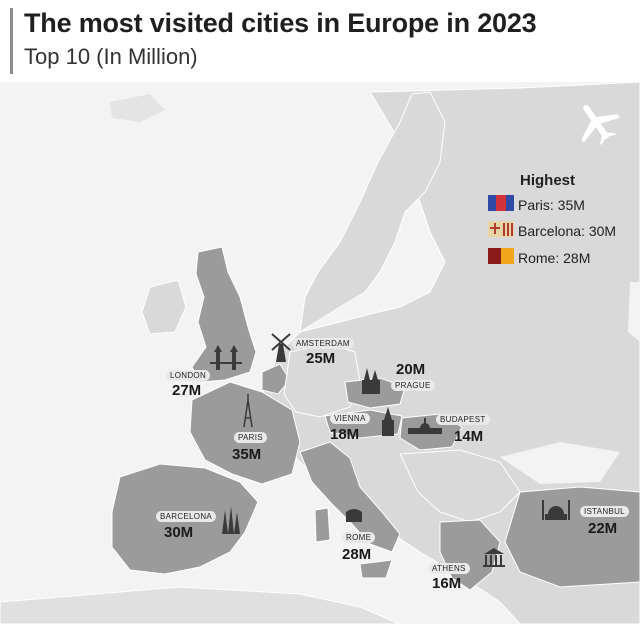 This screenshot has height=624, width=640. I want to click on ireland, so click(164, 307).